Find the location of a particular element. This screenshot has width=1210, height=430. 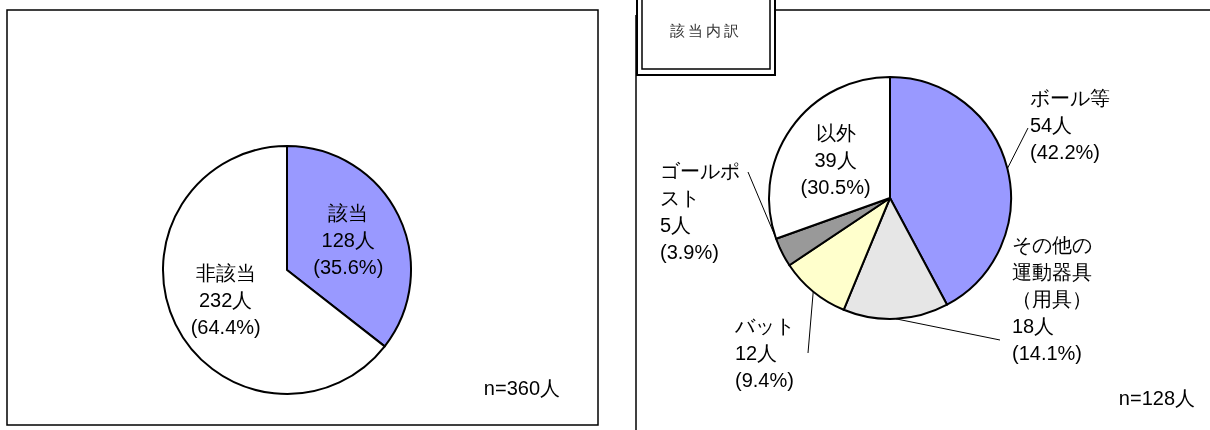

data-label: 54人 (42.2%) is located at coordinates (1065, 138).